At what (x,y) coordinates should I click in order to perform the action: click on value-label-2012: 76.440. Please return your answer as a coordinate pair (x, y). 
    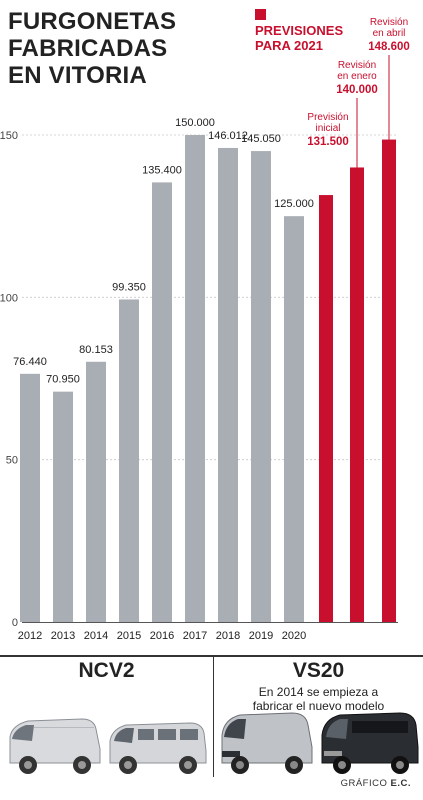
    Looking at the image, I should click on (30, 362).